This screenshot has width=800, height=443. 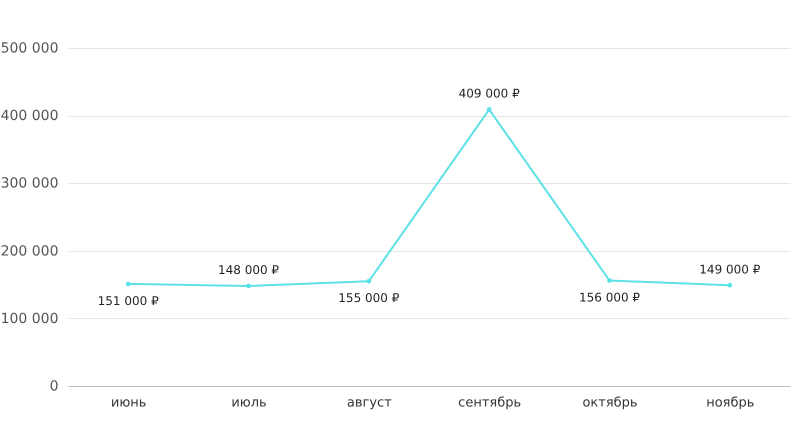 What do you see at coordinates (369, 403) in the screenshot?
I see `x-tick-label: август` at bounding box center [369, 403].